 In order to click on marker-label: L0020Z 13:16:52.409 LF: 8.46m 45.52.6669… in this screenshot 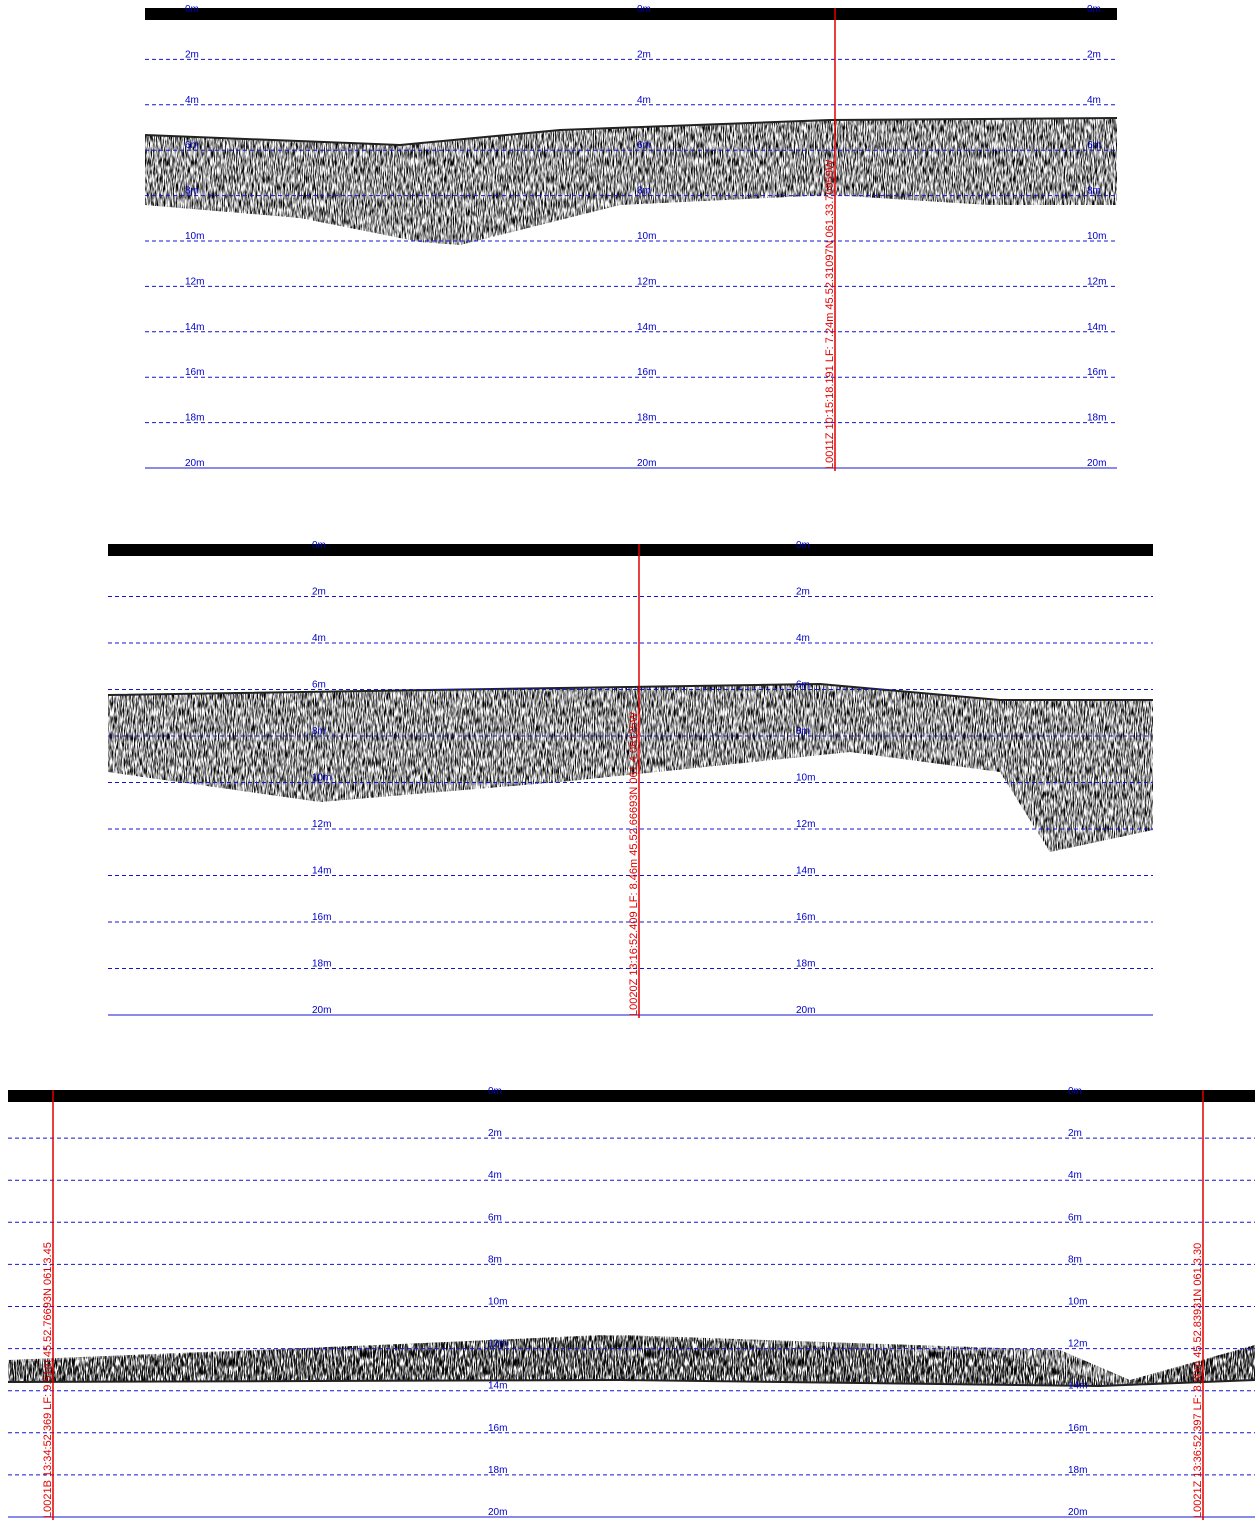, I will do `click(634, 863)`.